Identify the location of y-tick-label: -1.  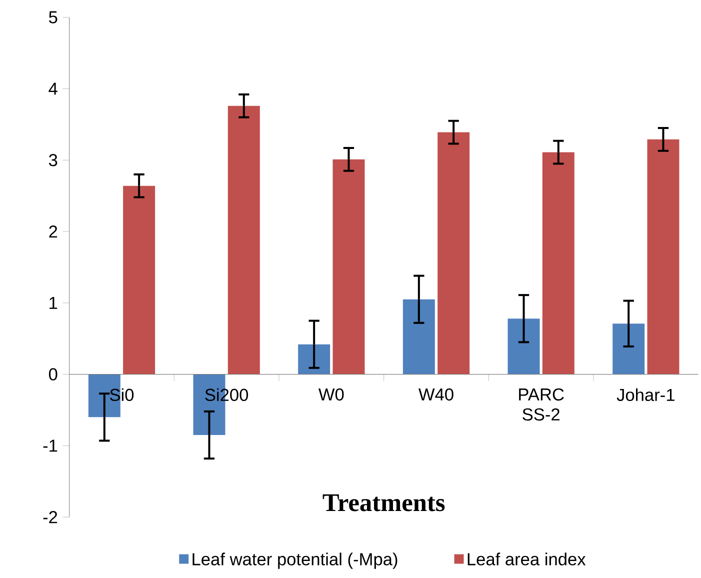
(50, 446).